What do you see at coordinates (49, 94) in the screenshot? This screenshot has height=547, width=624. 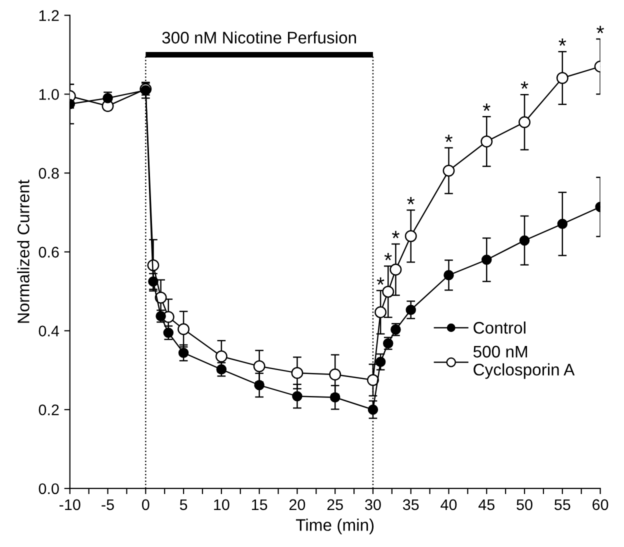 I see `y-tick-label: 1.0` at bounding box center [49, 94].